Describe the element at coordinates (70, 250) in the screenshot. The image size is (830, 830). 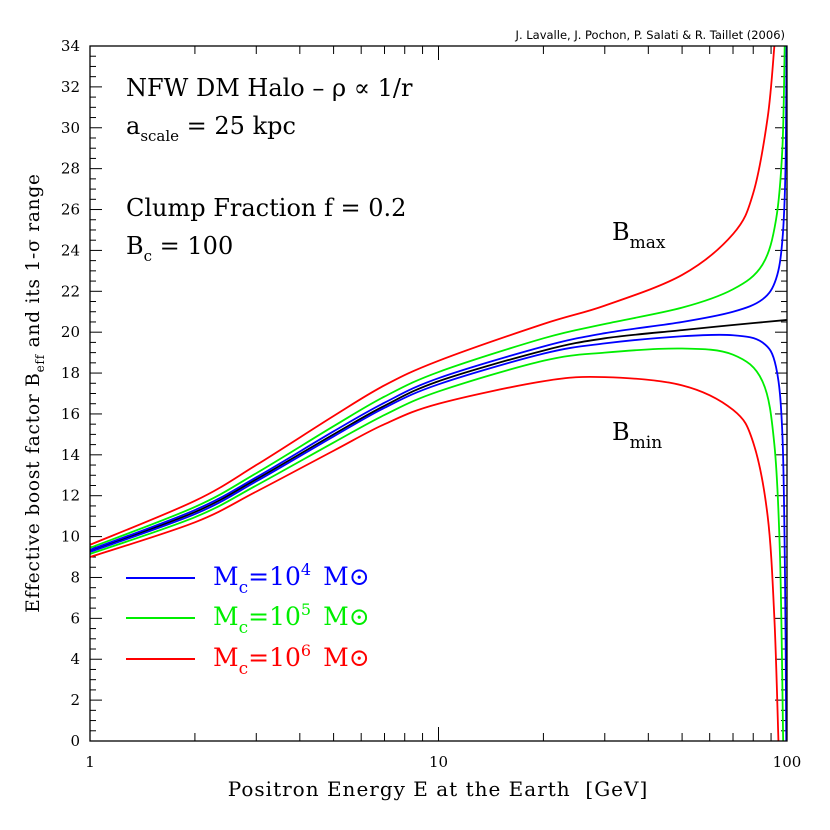
I see `y-tick-label: 24` at that location.